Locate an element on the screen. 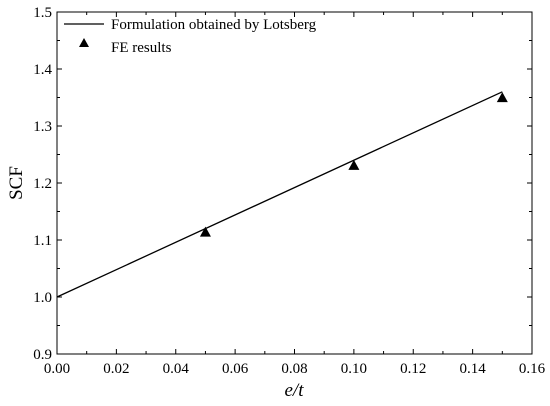 The image size is (550, 406). y-tick-label: 1.0 is located at coordinates (42, 298).